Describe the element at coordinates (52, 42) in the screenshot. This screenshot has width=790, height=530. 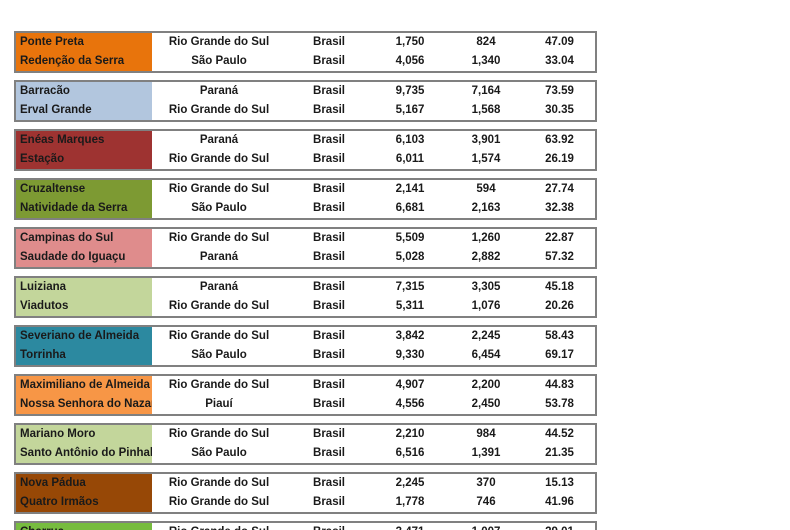
I see `cell-city: Ponte Preta` at that location.